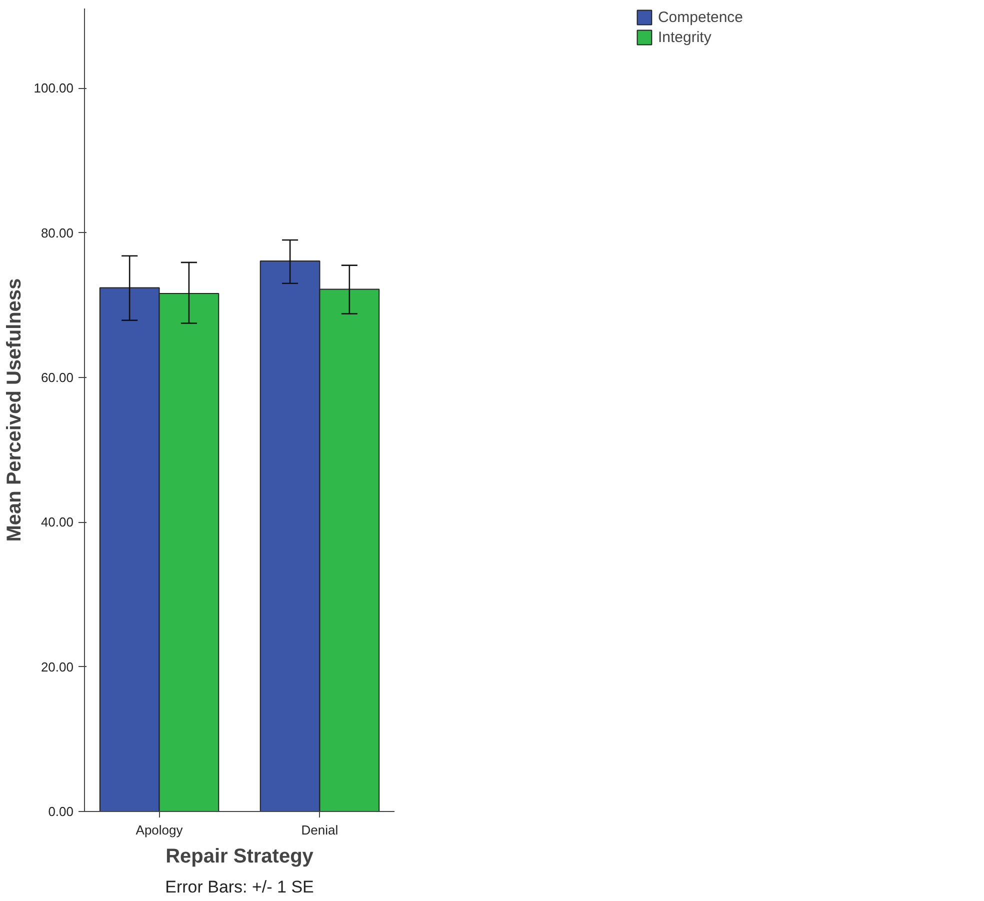 The image size is (984, 901). Describe the element at coordinates (54, 88) in the screenshot. I see `y-tick-label: 100.00` at that location.